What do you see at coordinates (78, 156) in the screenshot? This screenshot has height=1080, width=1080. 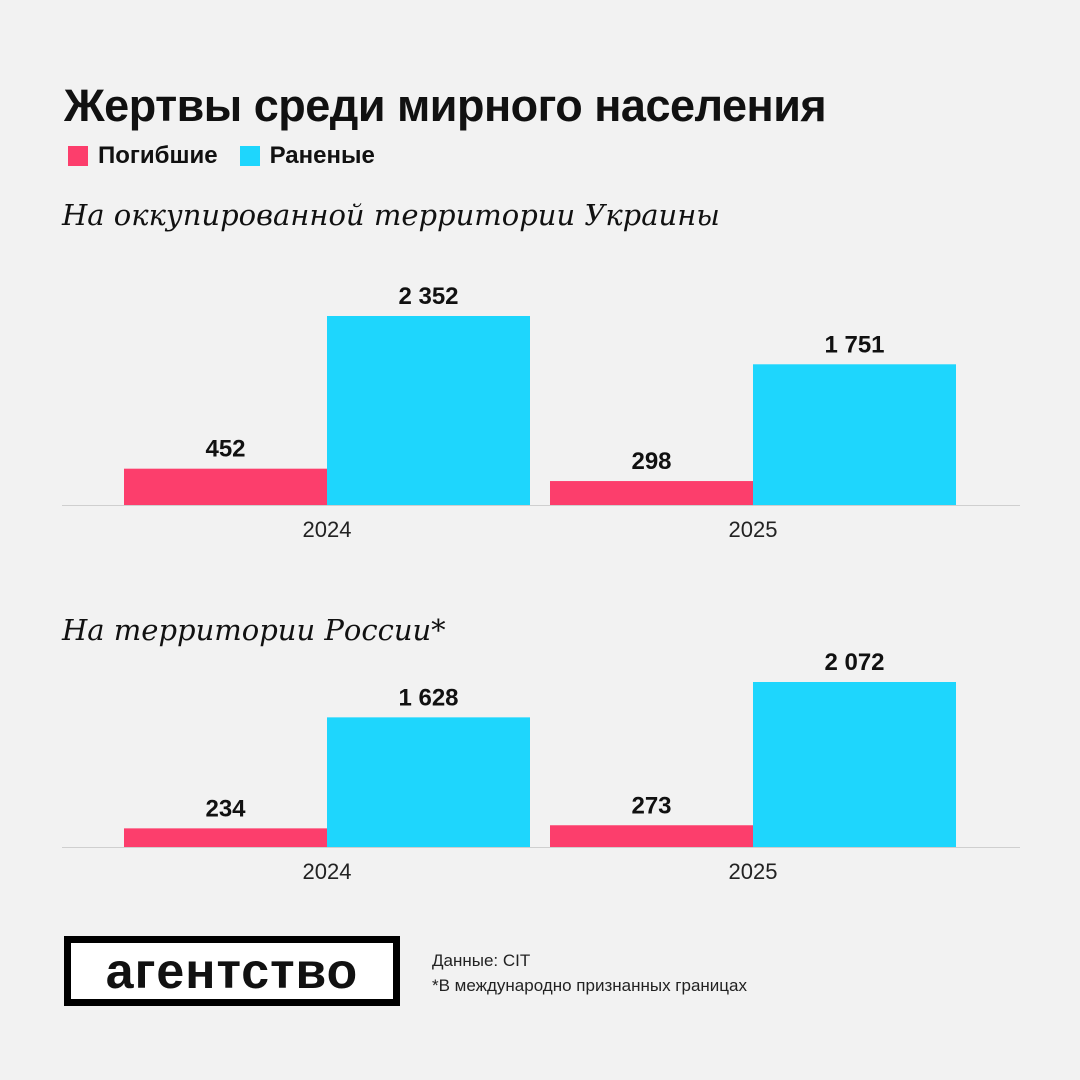 I see `legend-swatch-killed` at bounding box center [78, 156].